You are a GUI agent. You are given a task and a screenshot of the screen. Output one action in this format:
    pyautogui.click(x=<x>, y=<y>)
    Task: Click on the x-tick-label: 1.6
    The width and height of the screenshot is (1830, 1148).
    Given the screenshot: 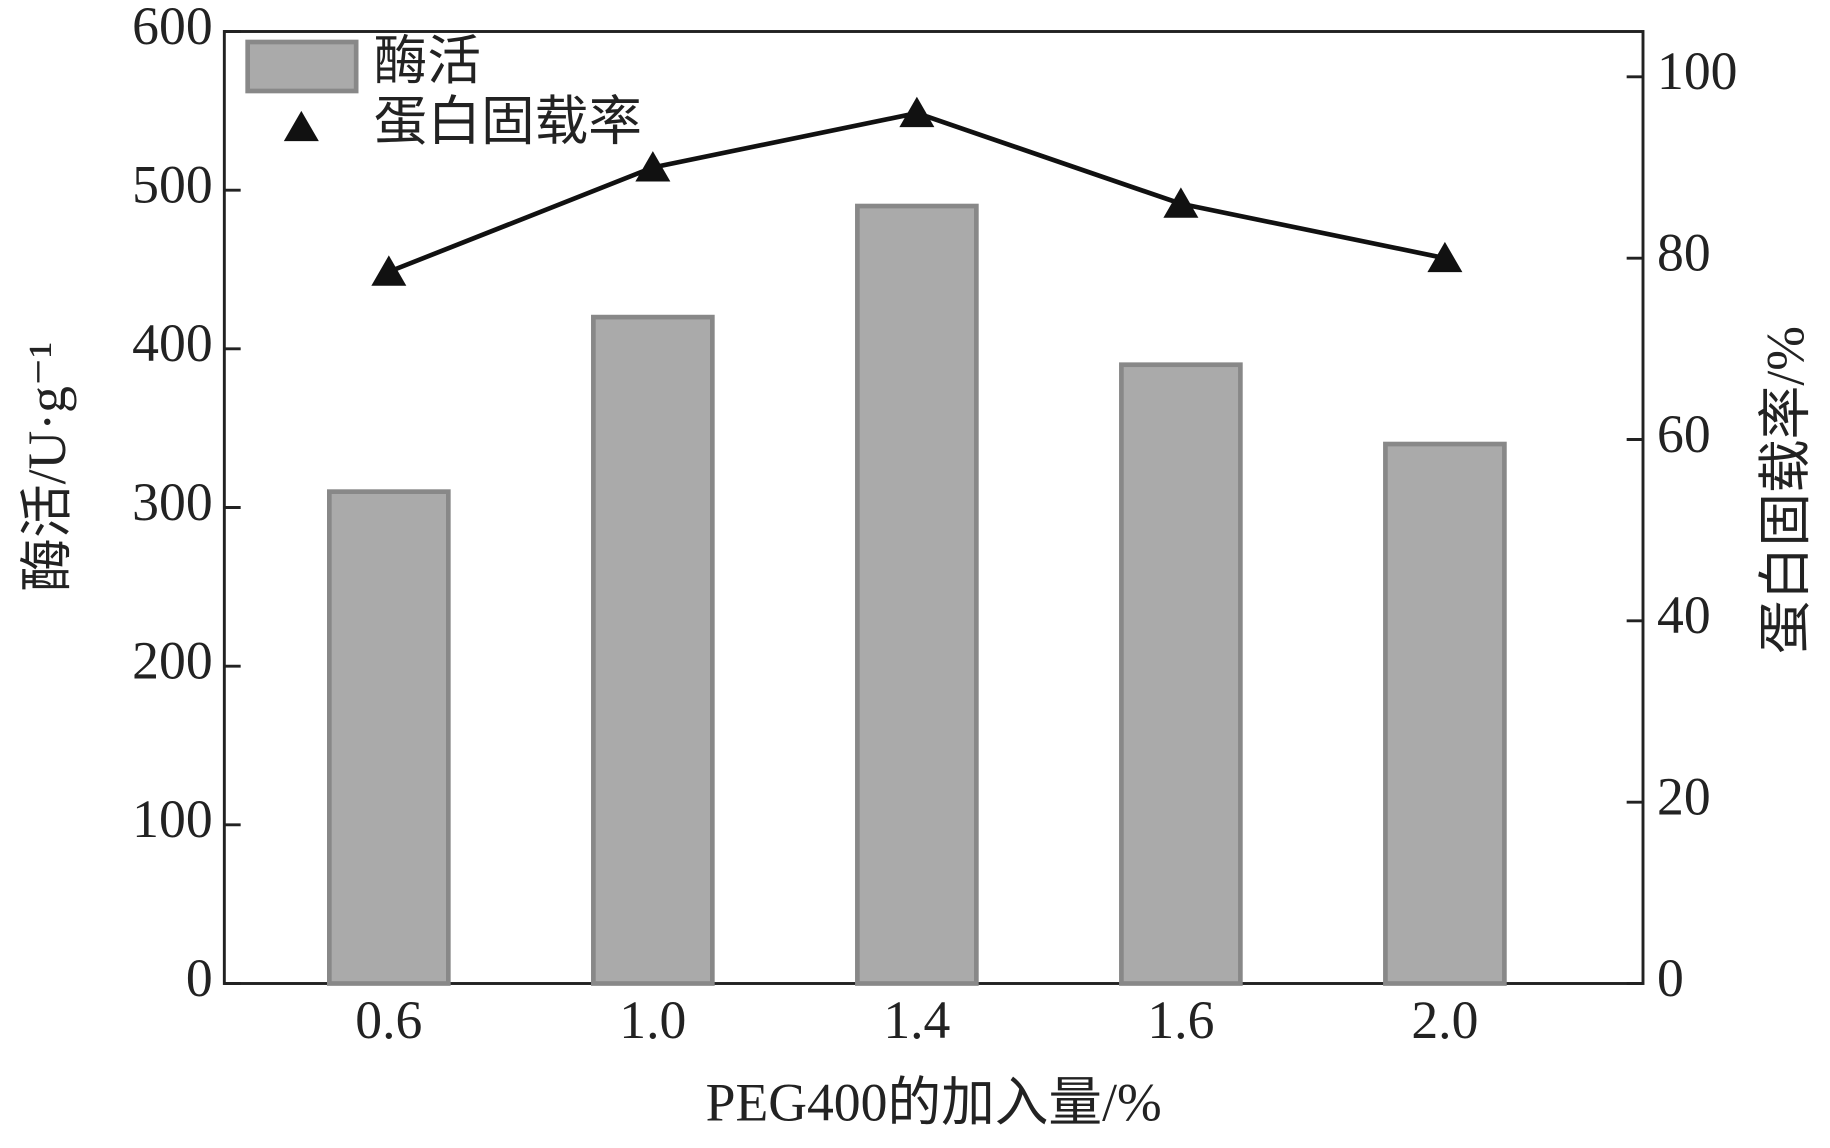 What is the action you would take?
    pyautogui.click(x=1180, y=1020)
    